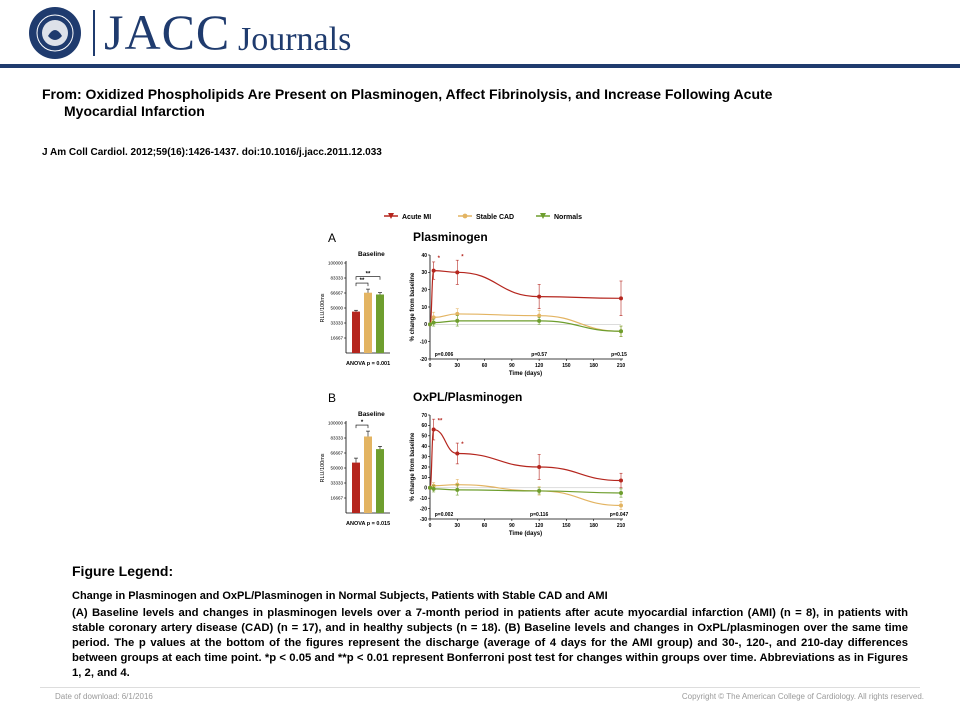 The height and width of the screenshot is (720, 960). Describe the element at coordinates (423, 520) in the screenshot. I see `line-y-tick-label: -30` at that location.